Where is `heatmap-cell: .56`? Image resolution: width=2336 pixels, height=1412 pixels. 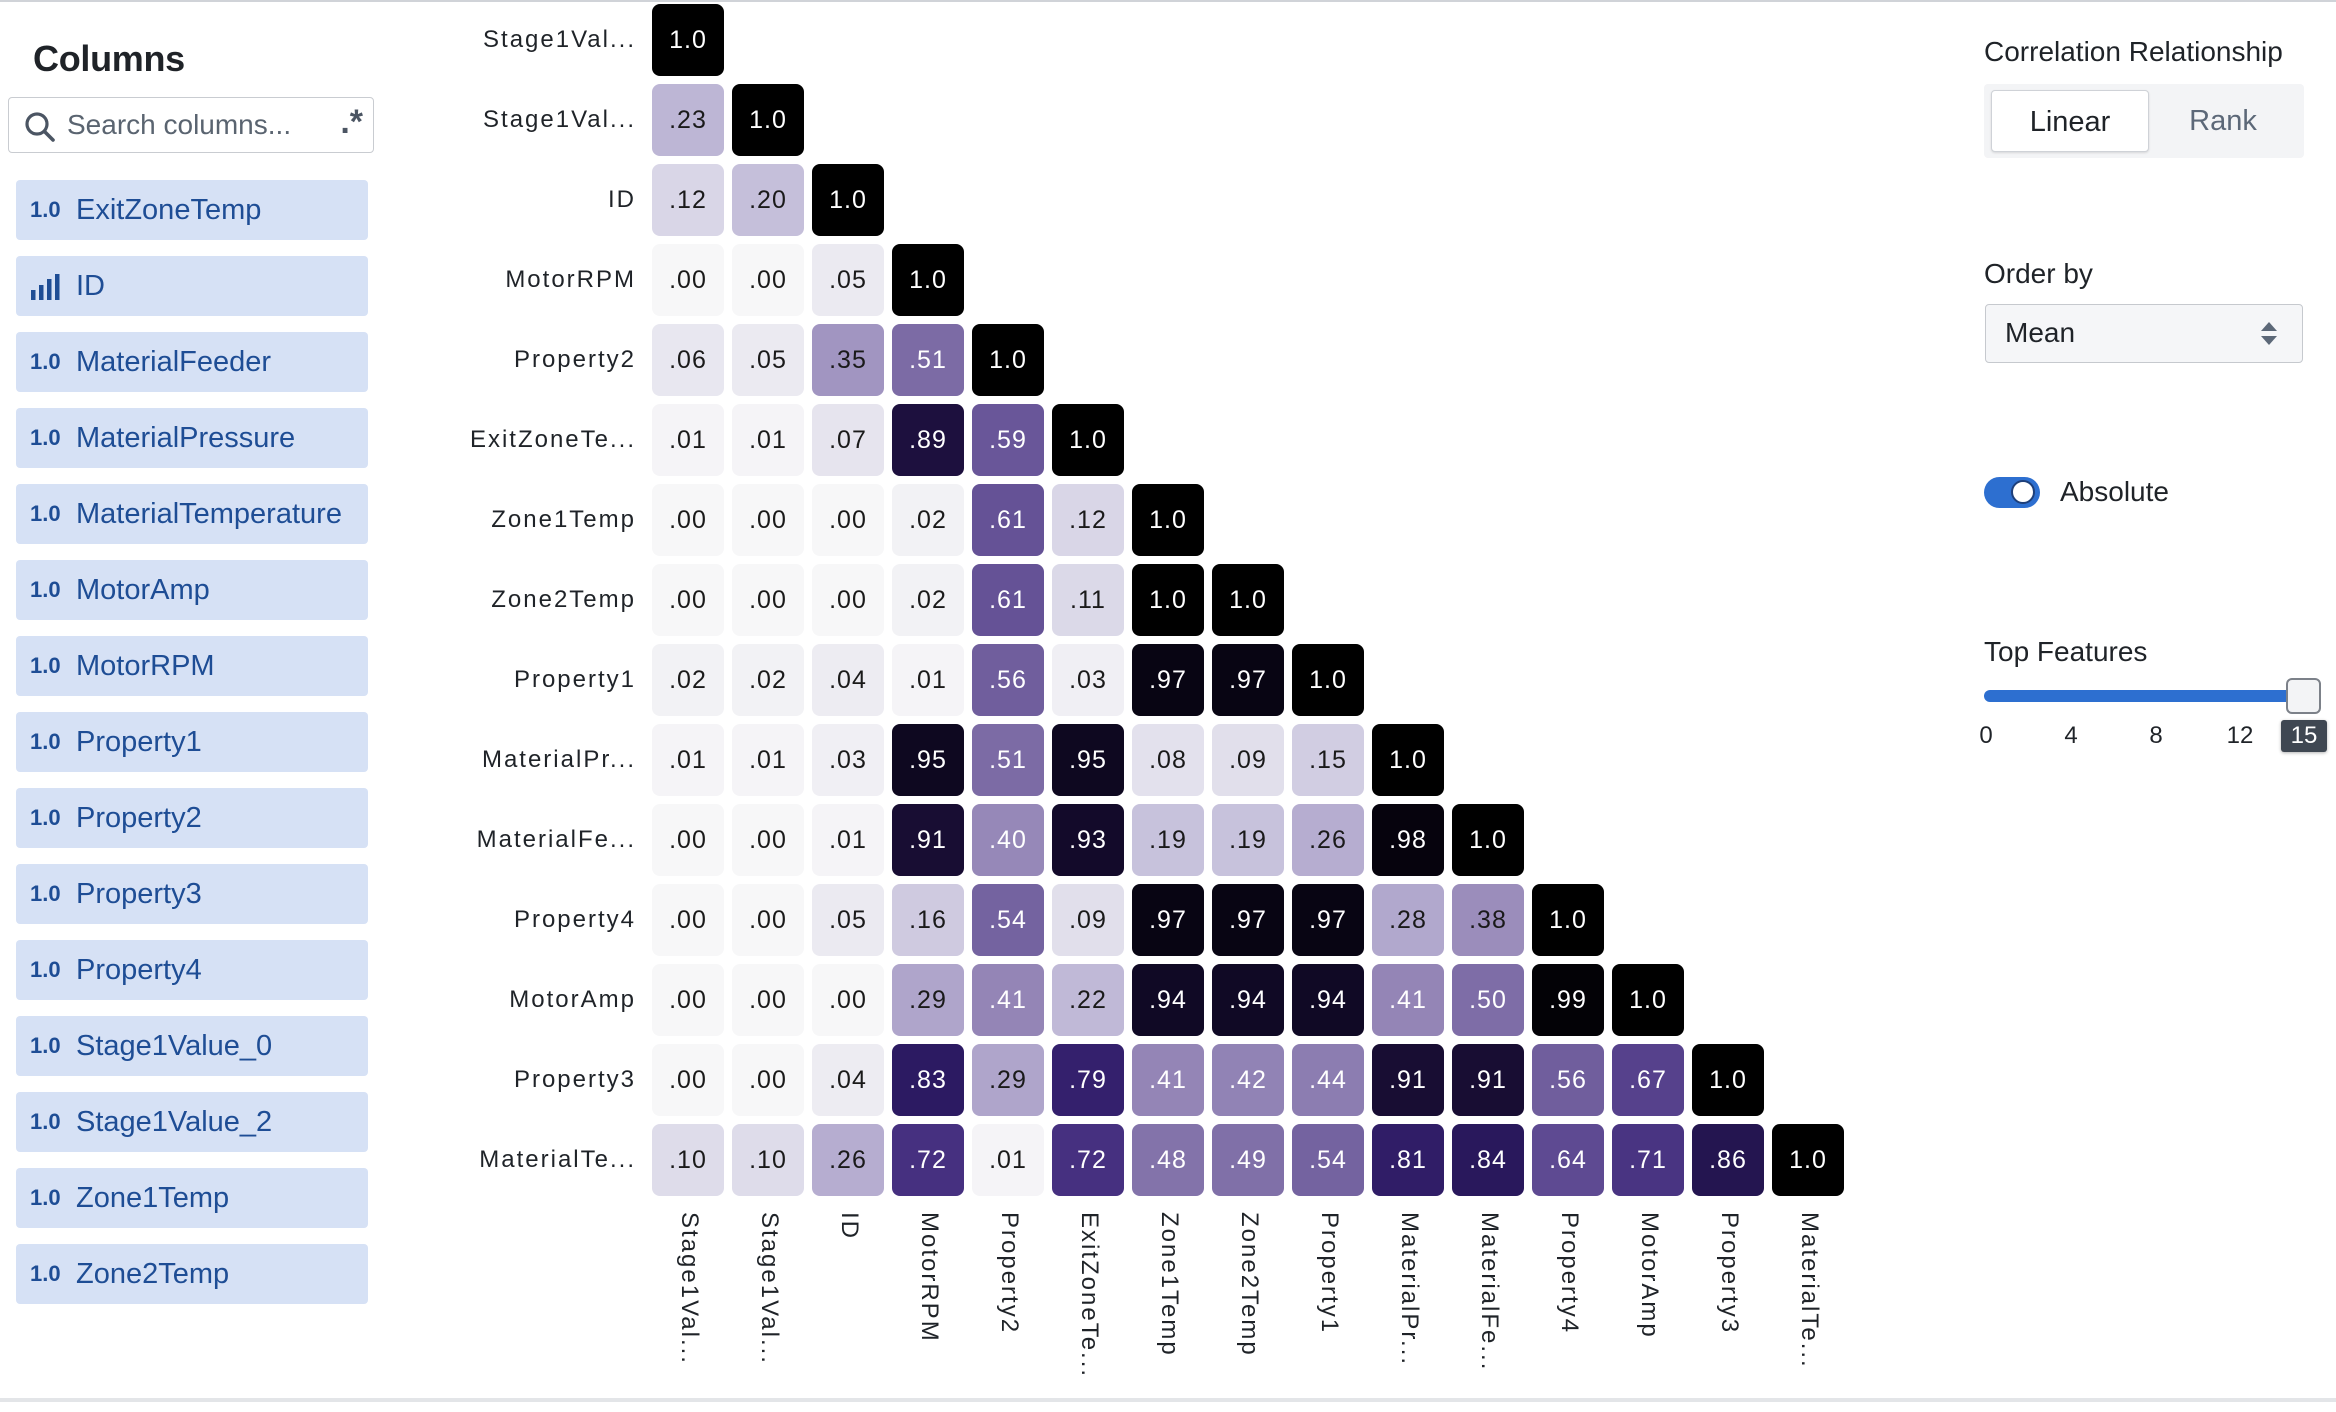
heatmap-cell: .56 is located at coordinates (1008, 680).